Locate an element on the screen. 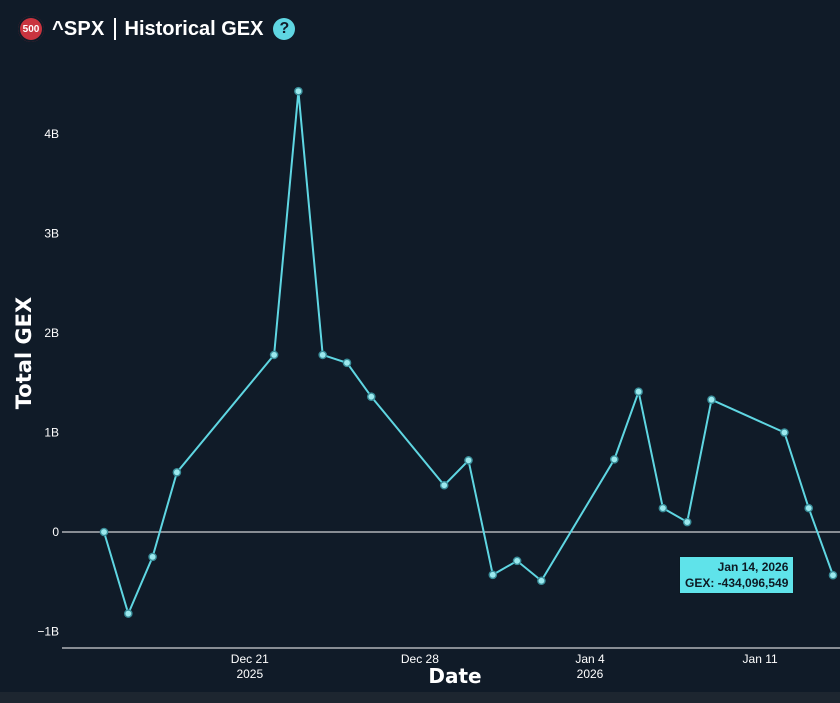 The height and width of the screenshot is (703, 840). y-axis-ticks: −1B 0 1B 2B 3B 4B is located at coordinates (48, 383).